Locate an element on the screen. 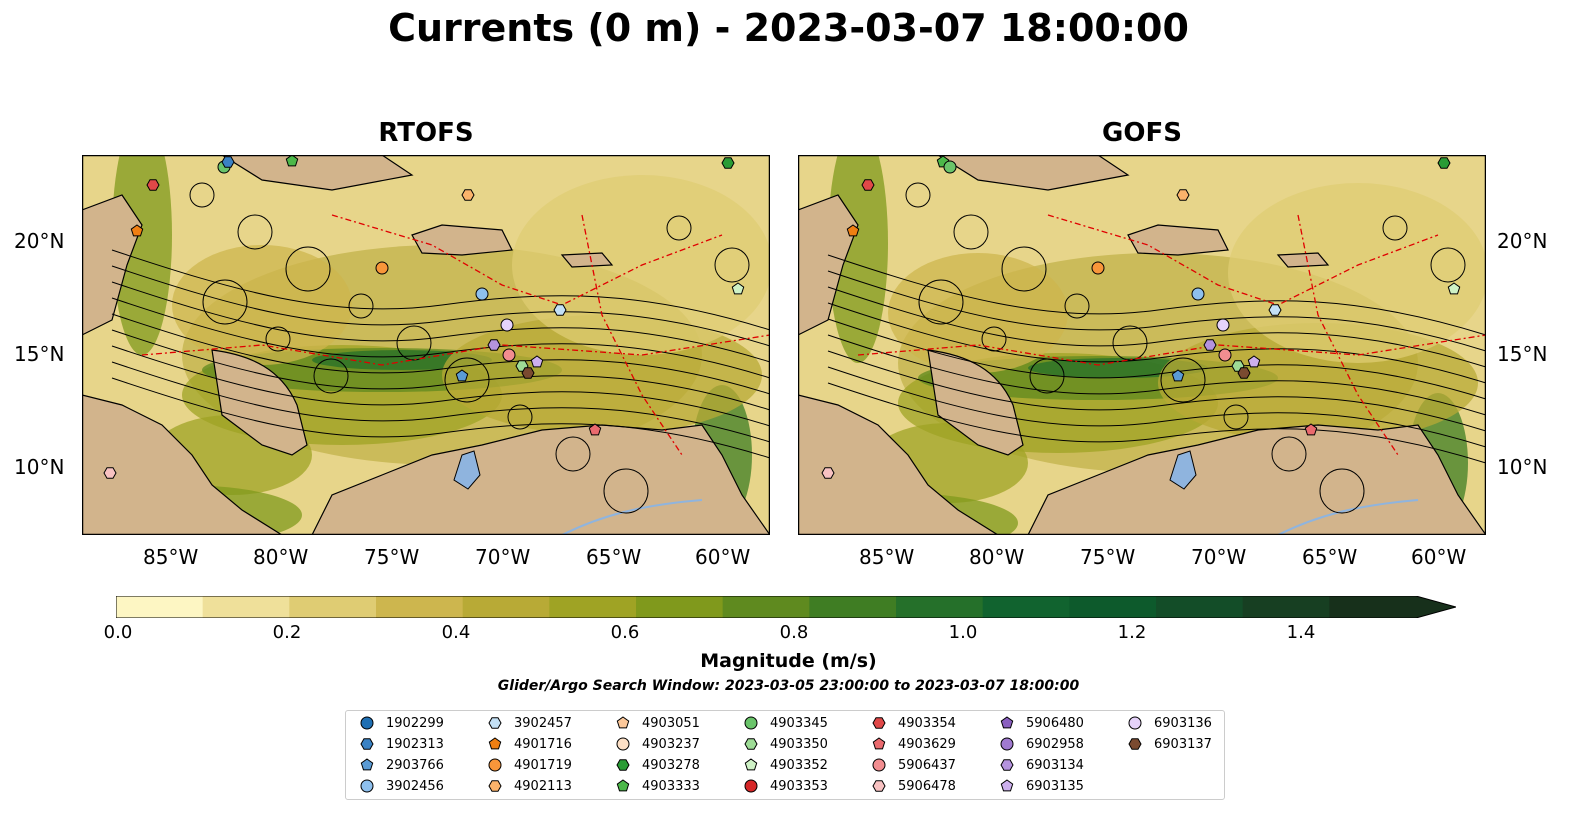  legend-item: 4903237 is located at coordinates (657, 744).